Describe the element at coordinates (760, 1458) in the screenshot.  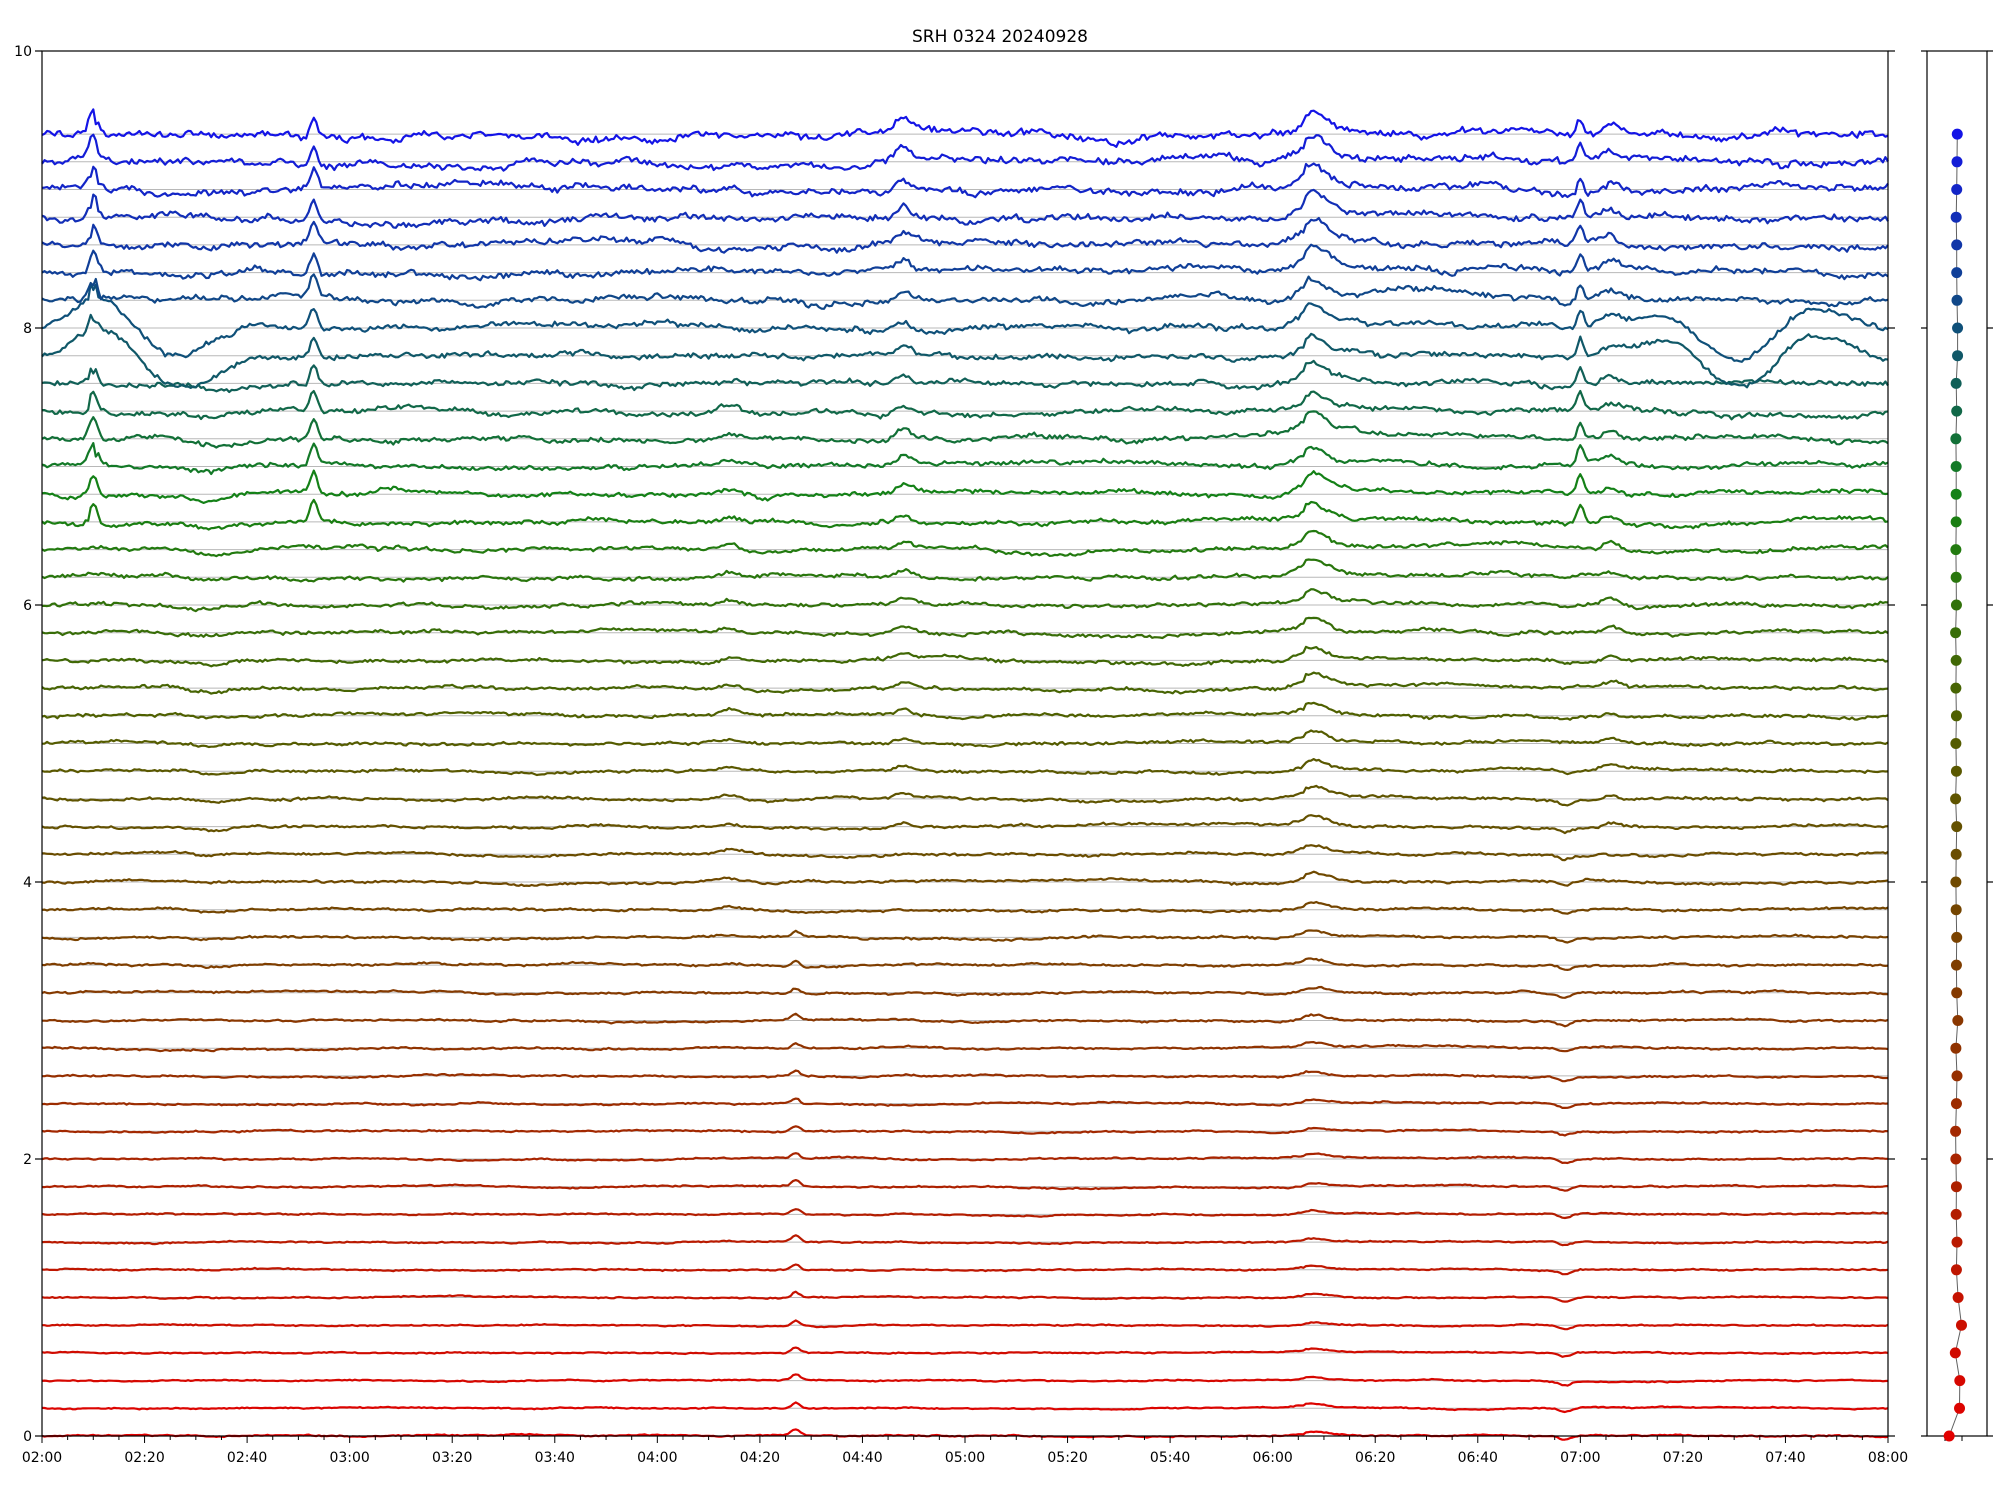
I see `x-tick-label: 04:20` at that location.